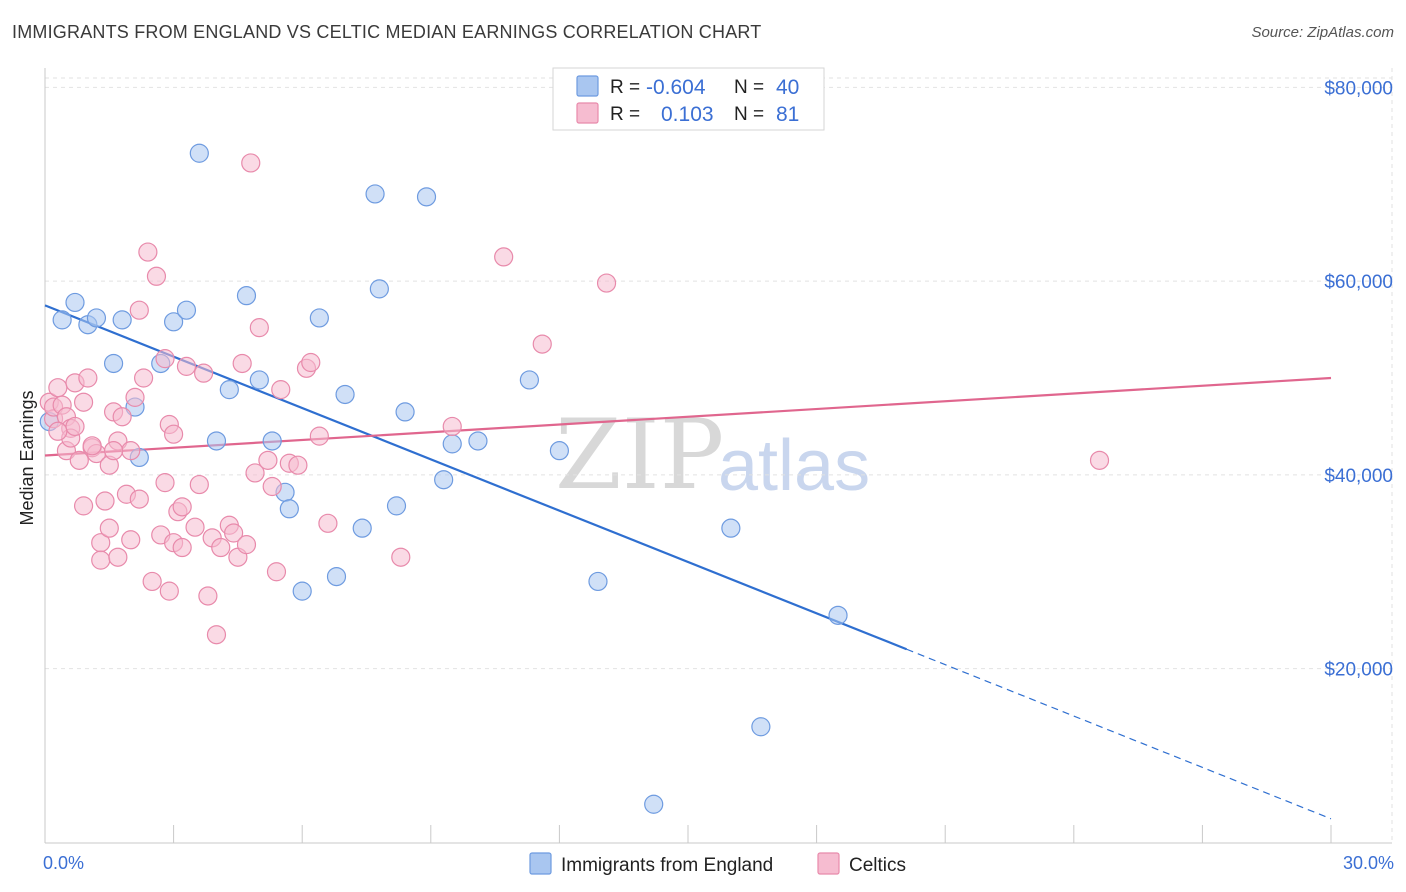 This screenshot has width=1406, height=892. What do you see at coordinates (787, 114) in the screenshot?
I see `legend-n-value-celtics: 81` at bounding box center [787, 114].